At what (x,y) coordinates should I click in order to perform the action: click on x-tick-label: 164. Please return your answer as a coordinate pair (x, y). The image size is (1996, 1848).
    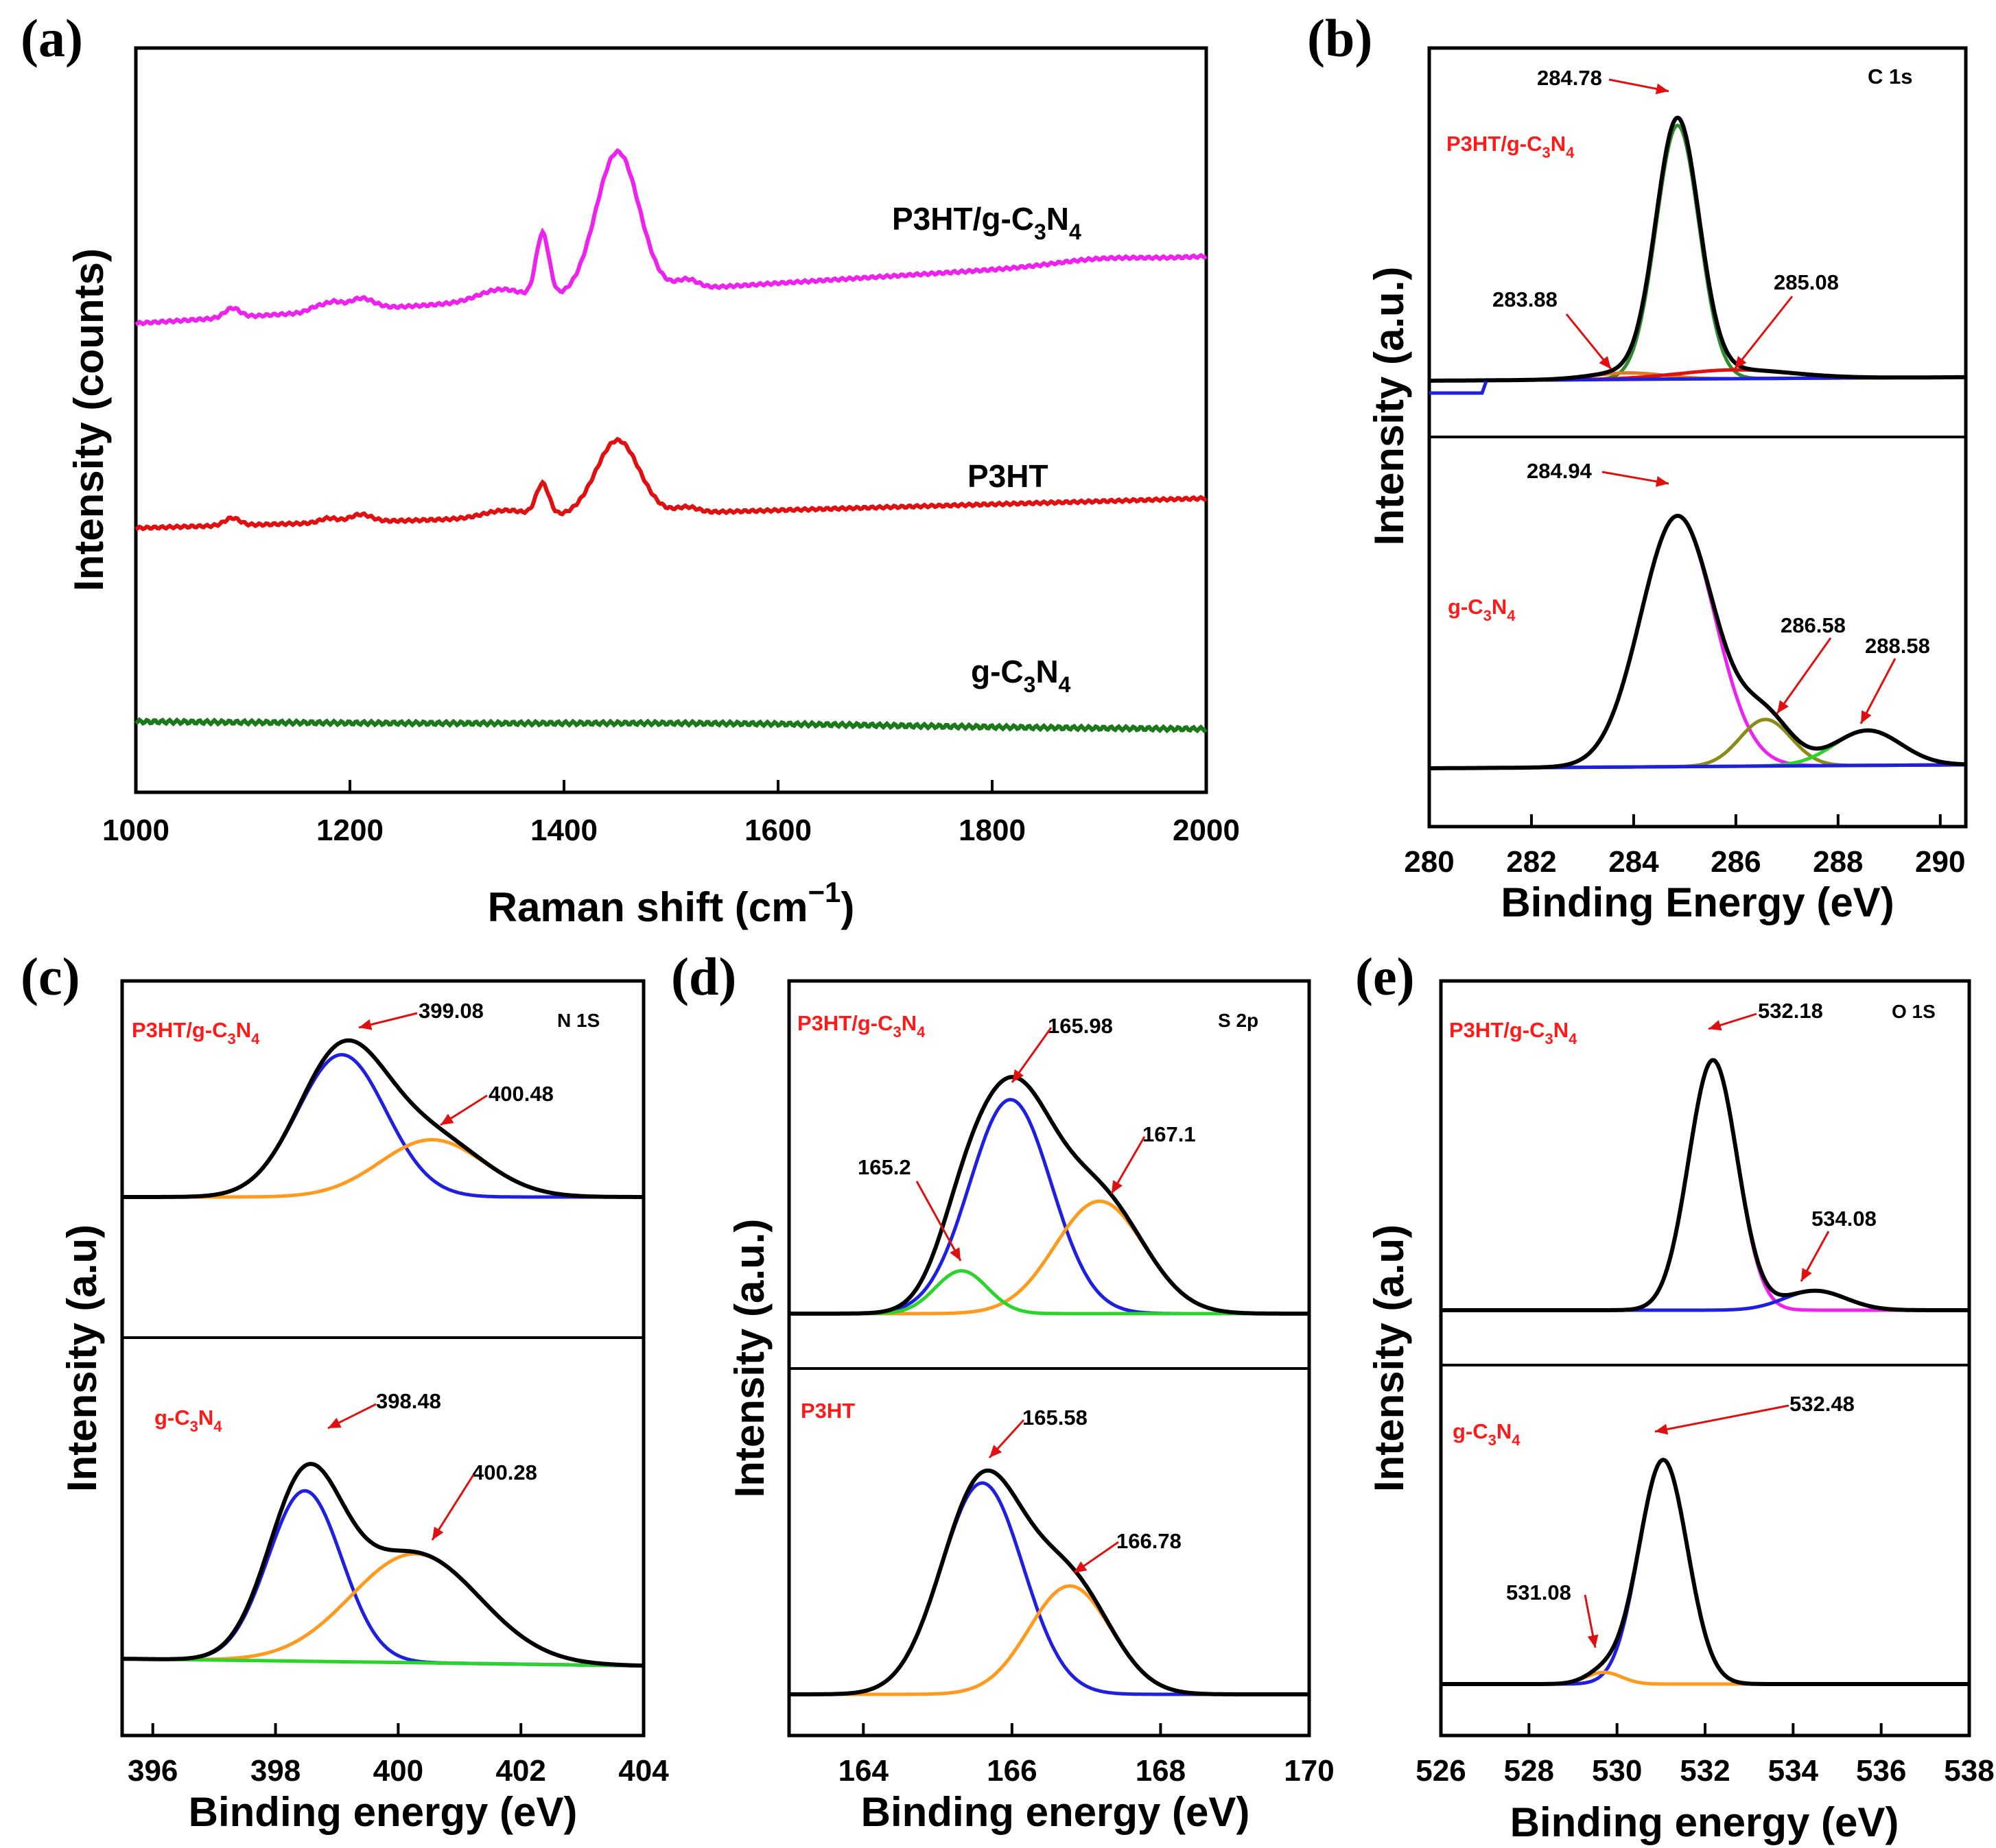
    Looking at the image, I should click on (863, 1771).